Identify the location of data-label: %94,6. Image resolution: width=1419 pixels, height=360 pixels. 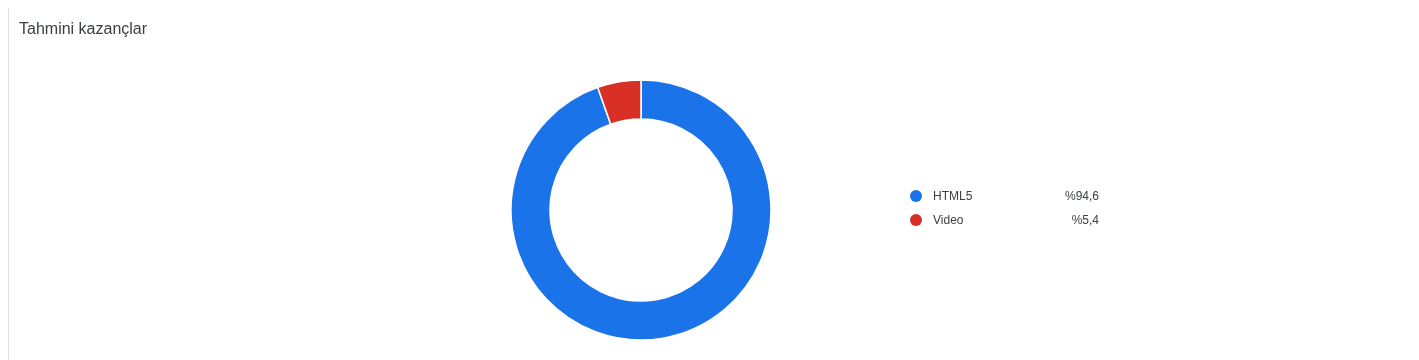
(1081, 196).